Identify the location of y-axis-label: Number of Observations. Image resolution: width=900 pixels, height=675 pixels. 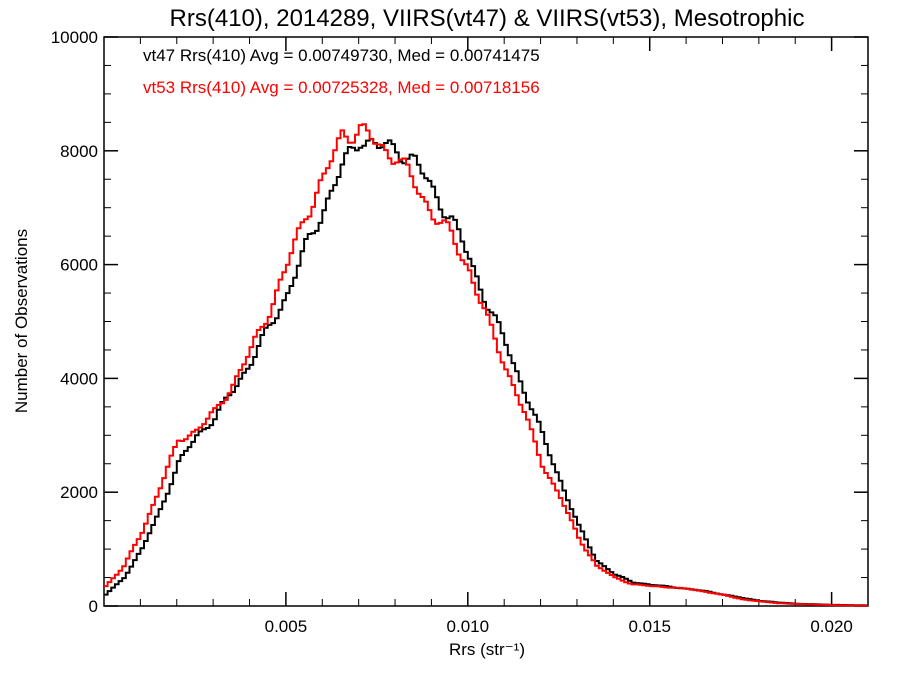
(21, 321).